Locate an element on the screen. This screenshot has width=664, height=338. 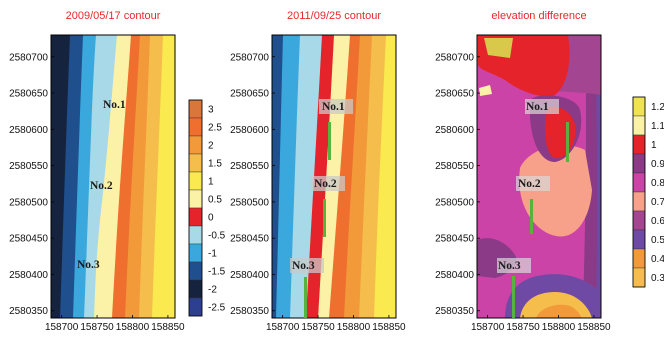
x-tick-label: 158850 is located at coordinates (389, 327).